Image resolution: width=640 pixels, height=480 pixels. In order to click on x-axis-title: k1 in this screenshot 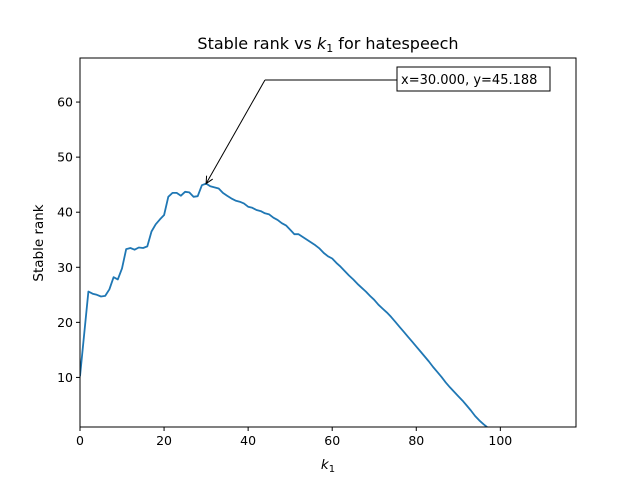, I will do `click(328, 466)`.